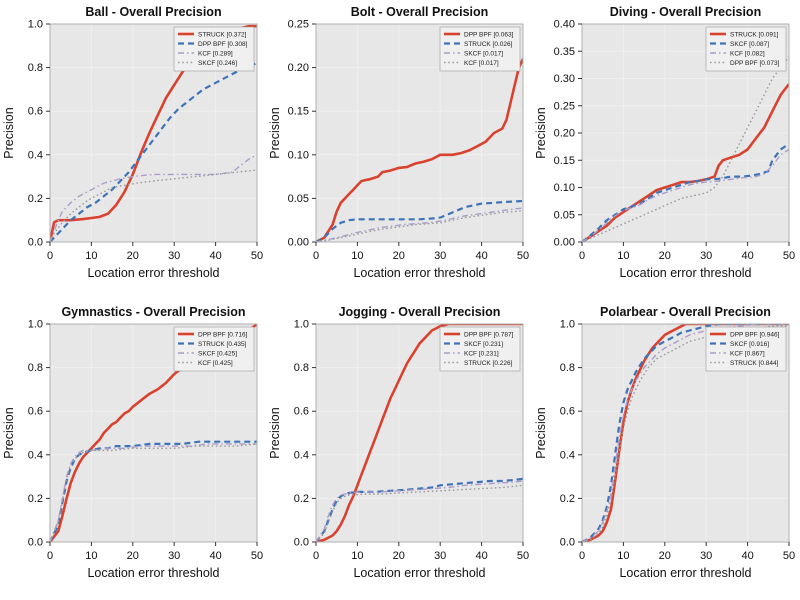 The width and height of the screenshot is (800, 600). What do you see at coordinates (215, 363) in the screenshot?
I see `legend-label-kcf: KCF [0.425]` at bounding box center [215, 363].